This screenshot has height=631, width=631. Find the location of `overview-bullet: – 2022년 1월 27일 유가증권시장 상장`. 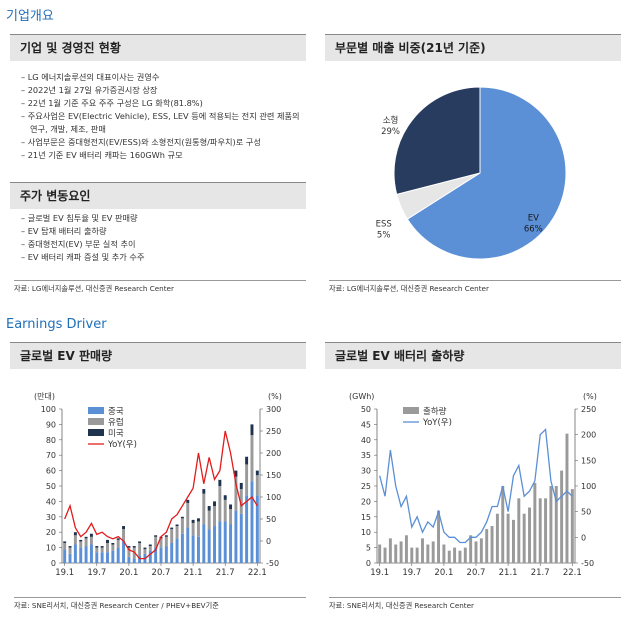

overview-bullet: – 2022년 1월 27일 유가증권시장 상장 is located at coordinates (89, 90).